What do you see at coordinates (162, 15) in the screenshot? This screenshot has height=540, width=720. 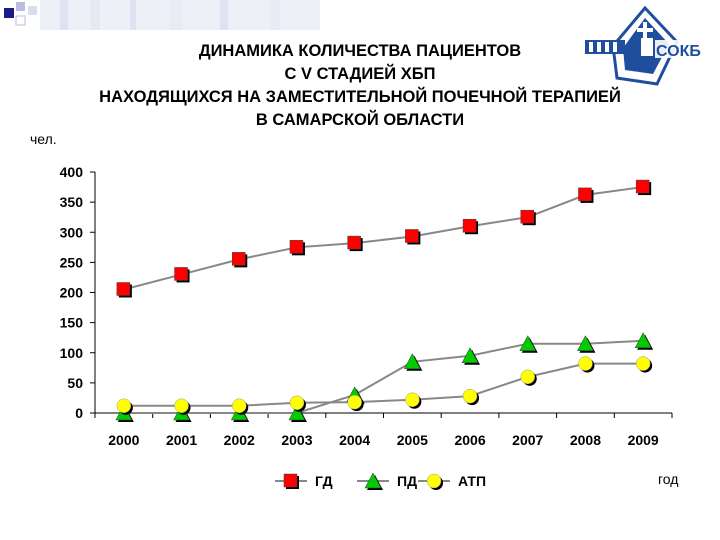 I see `corner-decoration` at bounding box center [162, 15].